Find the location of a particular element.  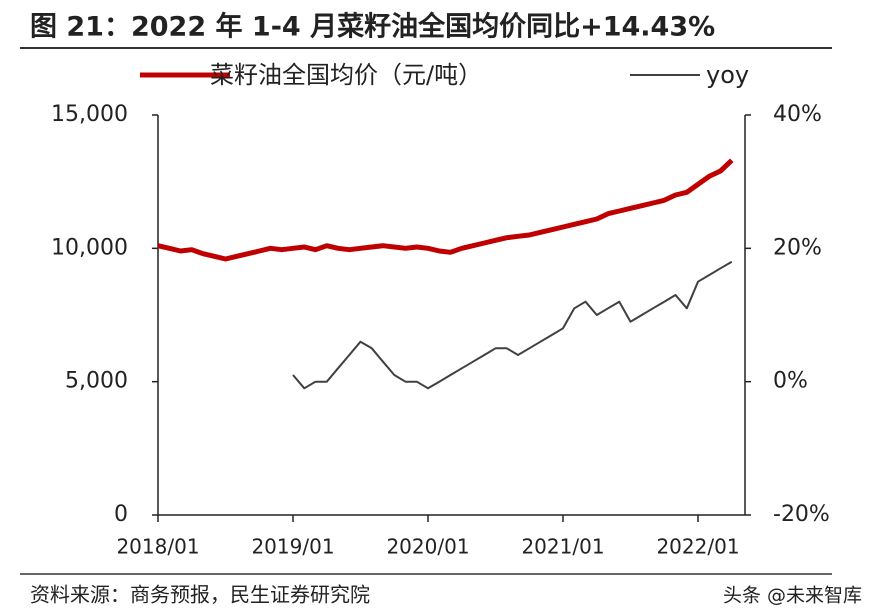

x-tick-label: 2021/01 is located at coordinates (562, 547).